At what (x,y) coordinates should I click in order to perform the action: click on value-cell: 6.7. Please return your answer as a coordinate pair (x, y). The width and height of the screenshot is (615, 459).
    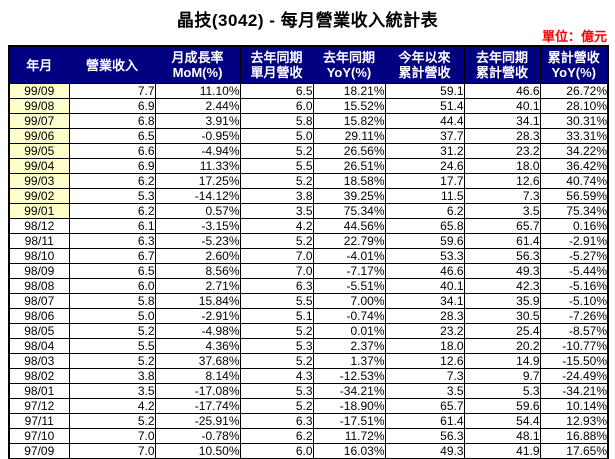
    Looking at the image, I should click on (112, 256).